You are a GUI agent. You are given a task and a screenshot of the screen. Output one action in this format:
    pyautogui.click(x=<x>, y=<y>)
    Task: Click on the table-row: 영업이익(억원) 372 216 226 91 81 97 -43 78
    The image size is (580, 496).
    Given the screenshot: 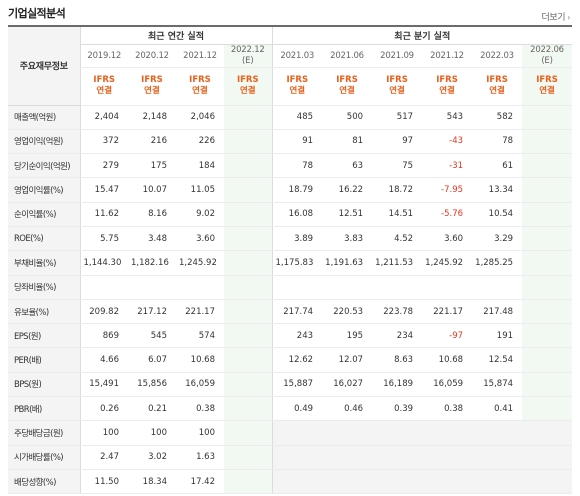 What is the action you would take?
    pyautogui.click(x=290, y=142)
    